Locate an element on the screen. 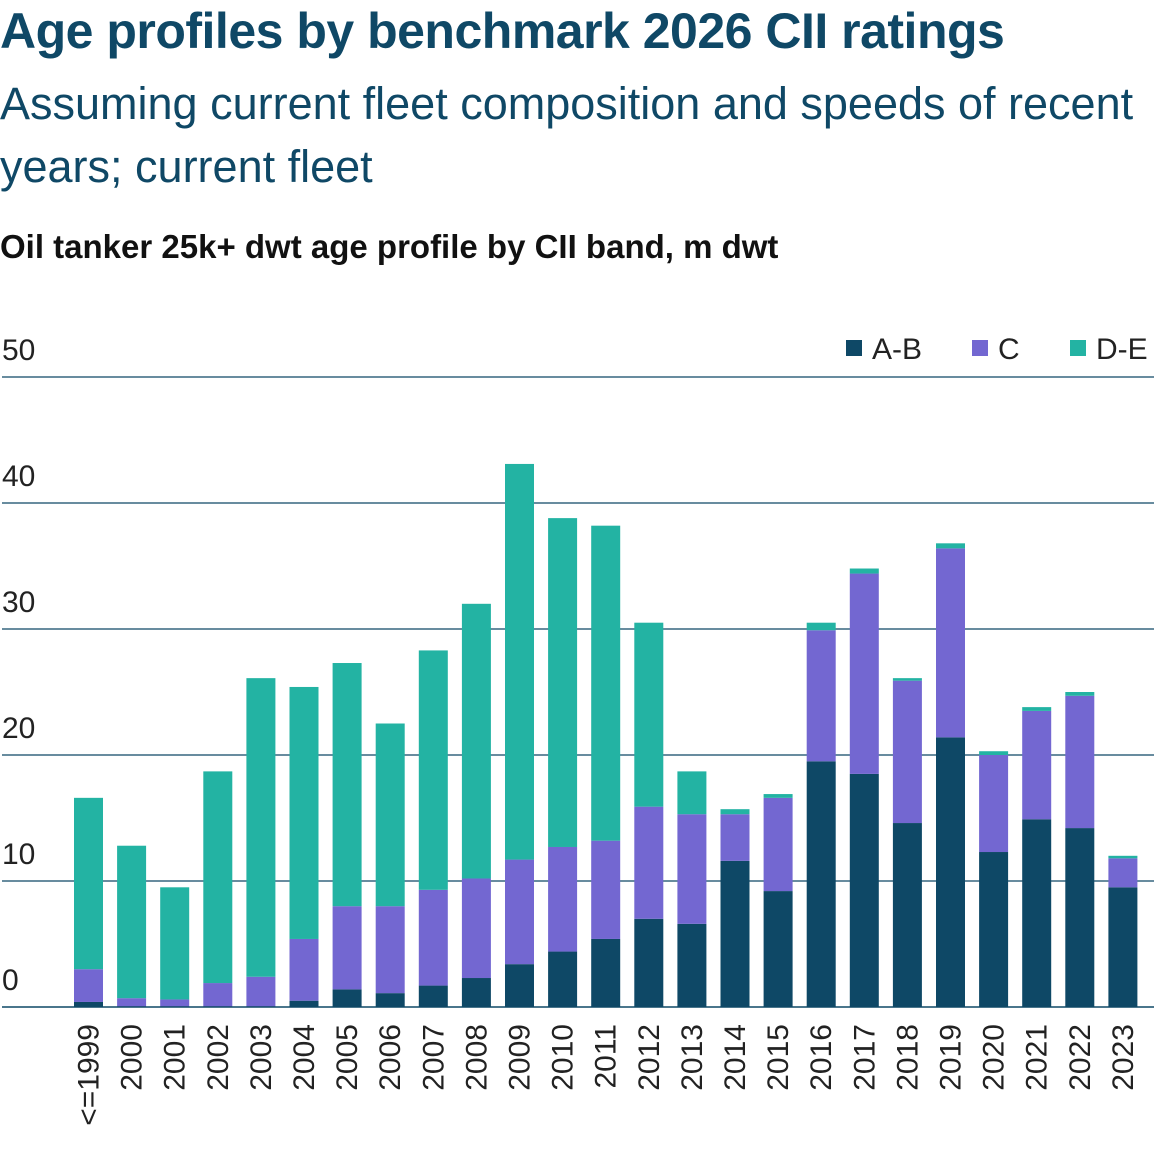 The width and height of the screenshot is (1154, 1150). bar-segment-A-B-2012 is located at coordinates (649, 962).